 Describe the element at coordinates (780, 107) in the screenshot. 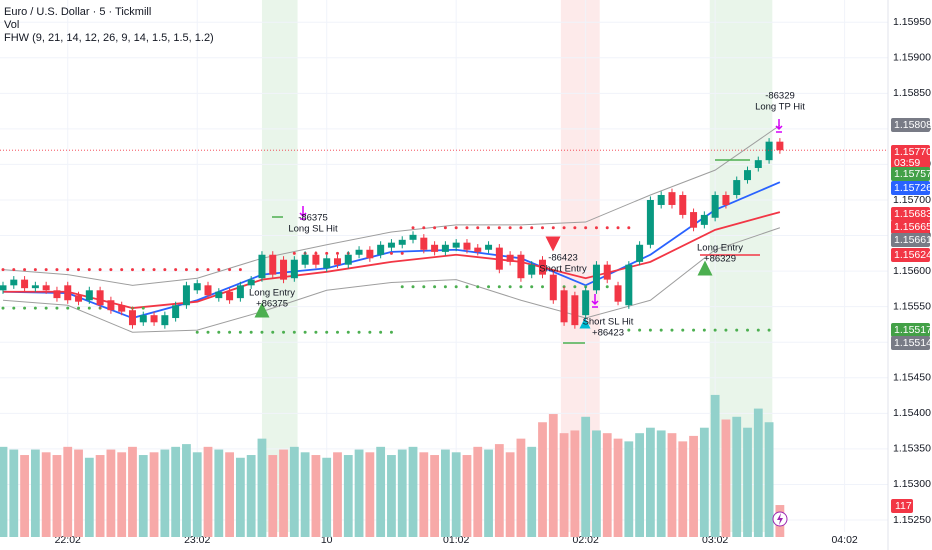

I see `annotation: Long TP Hit` at that location.